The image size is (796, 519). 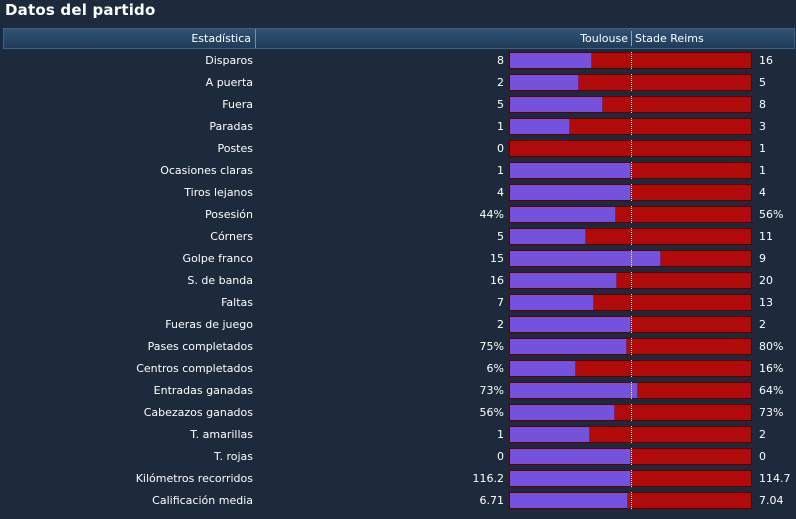 What do you see at coordinates (398, 325) in the screenshot?
I see `stat-row: Fueras de juego 2 2` at bounding box center [398, 325].